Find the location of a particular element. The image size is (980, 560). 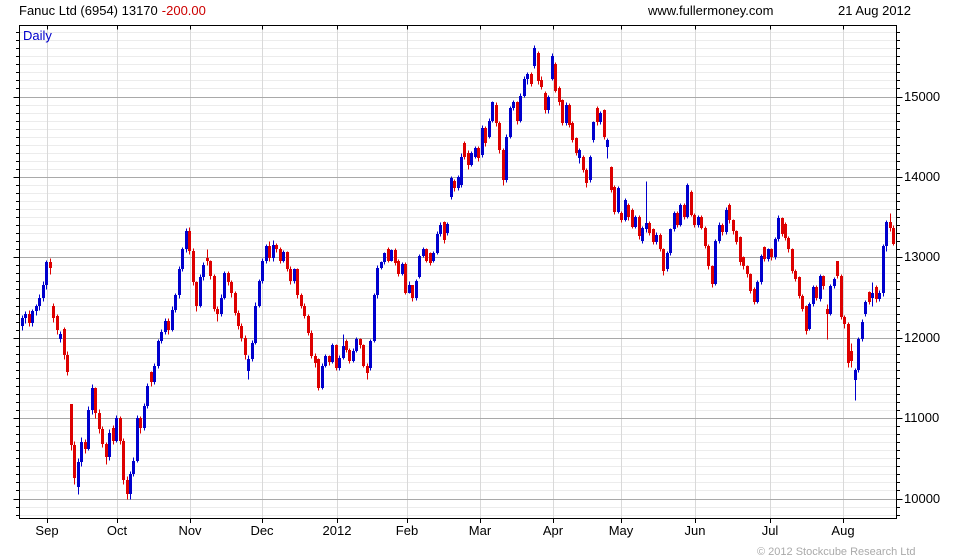

x-axis-label: Jun is located at coordinates (695, 530).